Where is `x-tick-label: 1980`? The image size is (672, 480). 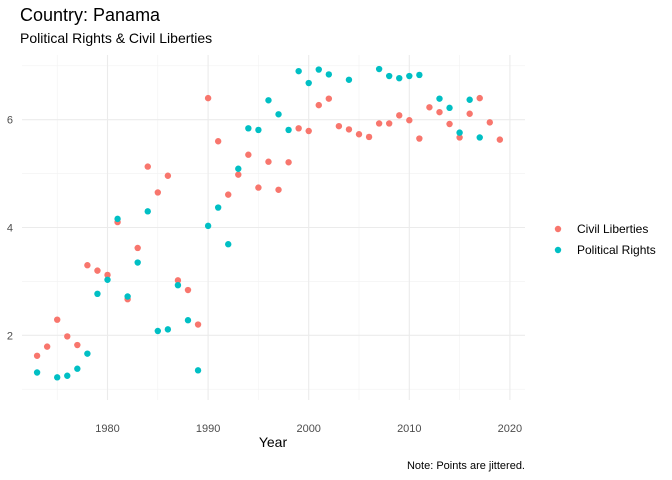 x-tick-label: 1980 is located at coordinates (107, 429).